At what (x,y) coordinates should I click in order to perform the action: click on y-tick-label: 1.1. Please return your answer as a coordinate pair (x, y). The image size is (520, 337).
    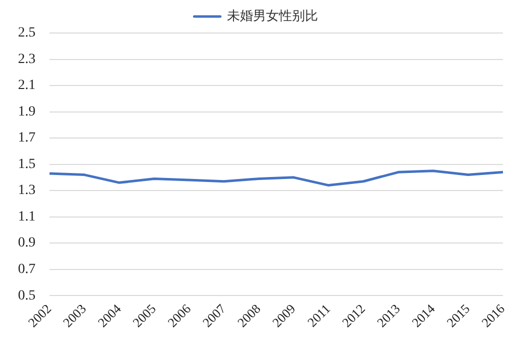
    Looking at the image, I should click on (27, 216).